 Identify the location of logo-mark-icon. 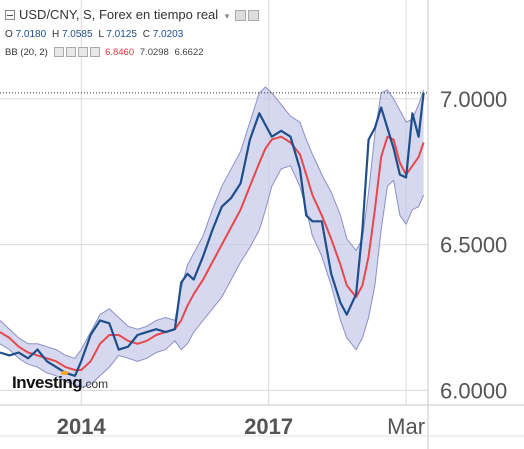
(64, 373).